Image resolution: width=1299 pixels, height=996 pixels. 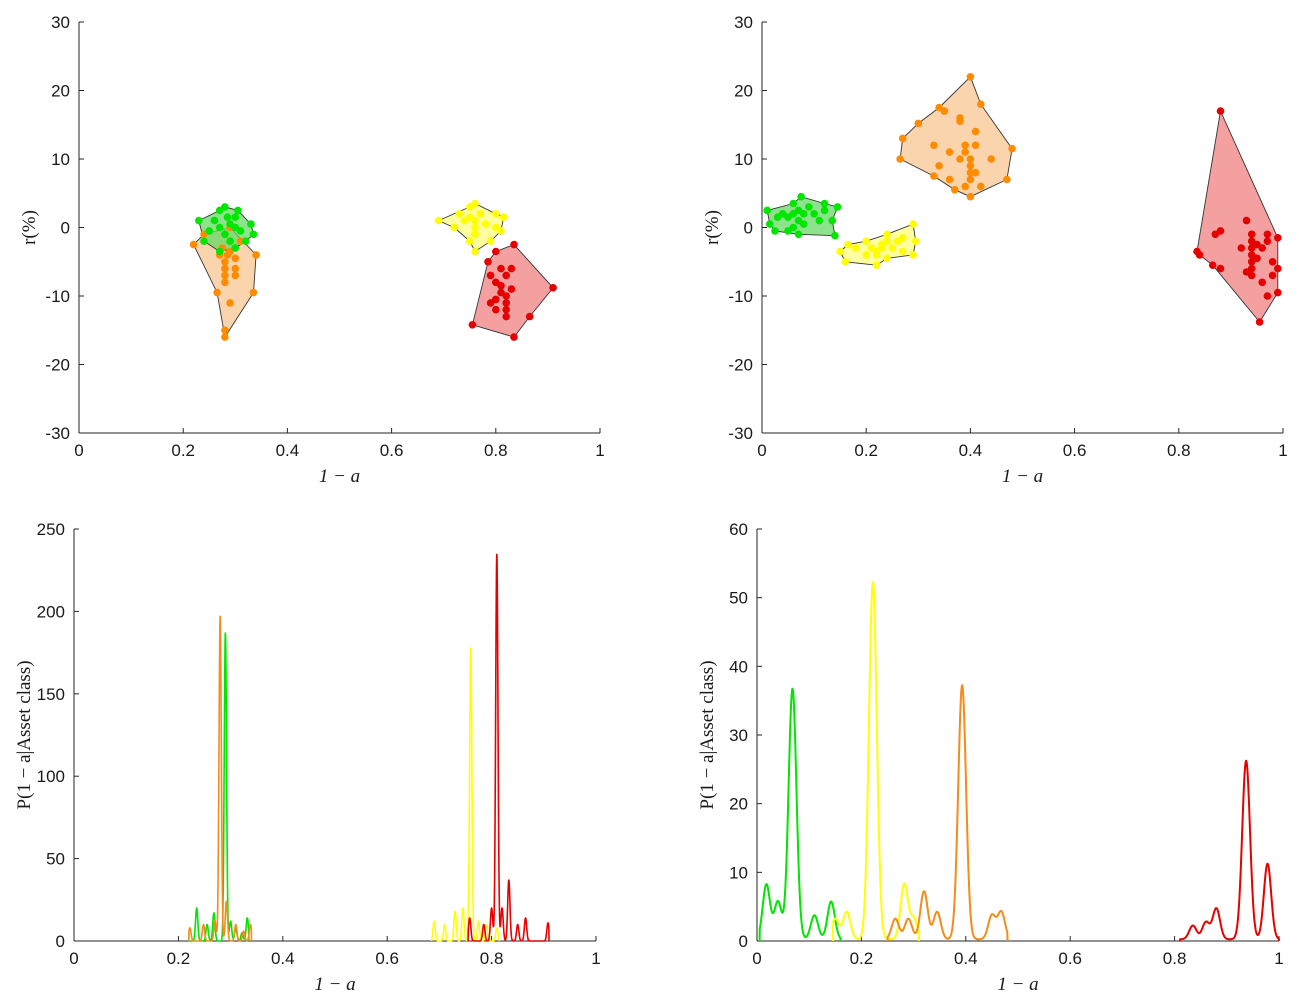 I want to click on hull-orange, so click(x=956, y=136).